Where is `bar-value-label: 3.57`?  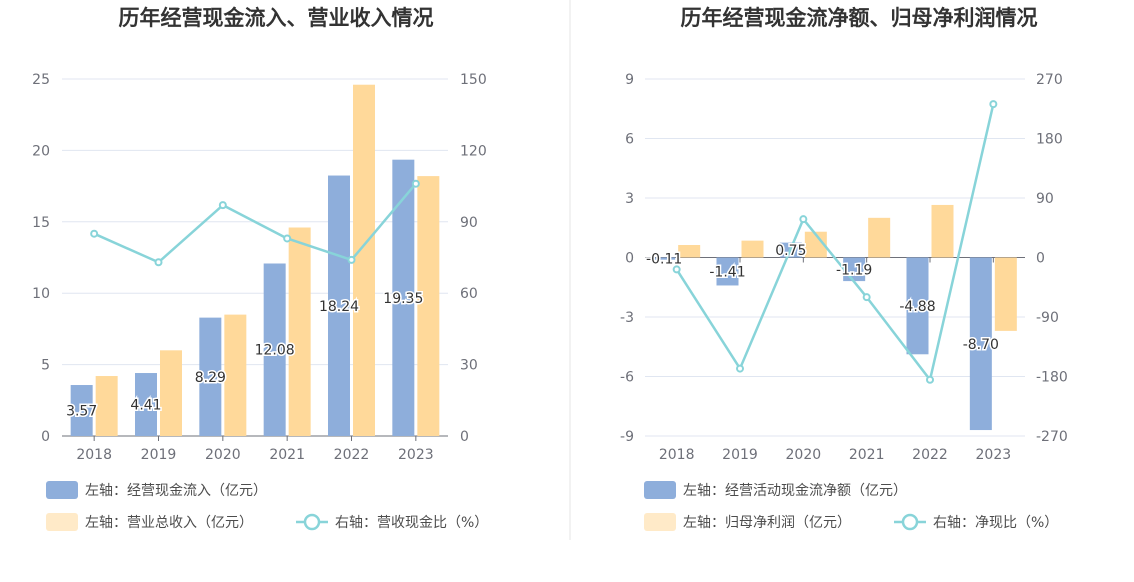
bar-value-label: 3.57 is located at coordinates (81, 412).